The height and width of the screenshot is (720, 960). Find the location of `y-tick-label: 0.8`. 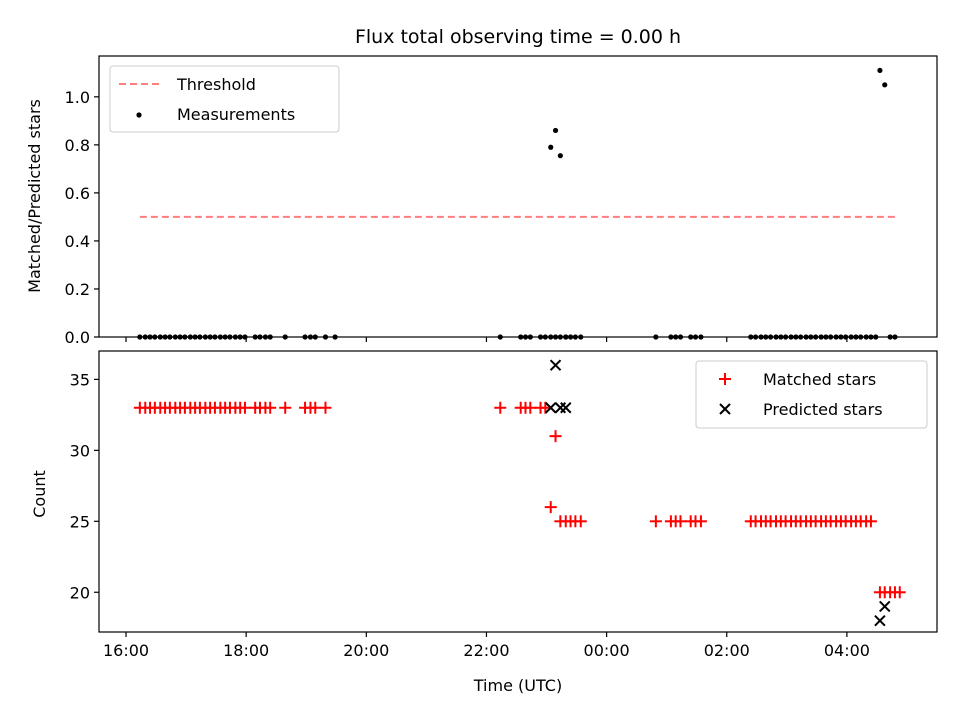

y-tick-label: 0.8 is located at coordinates (77, 145).